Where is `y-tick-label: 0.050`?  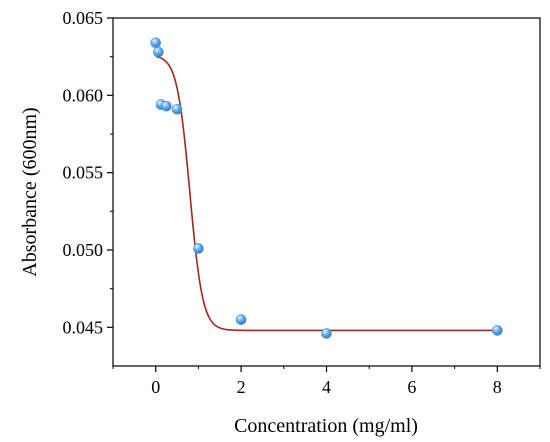 y-tick-label: 0.050 is located at coordinates (83, 250).